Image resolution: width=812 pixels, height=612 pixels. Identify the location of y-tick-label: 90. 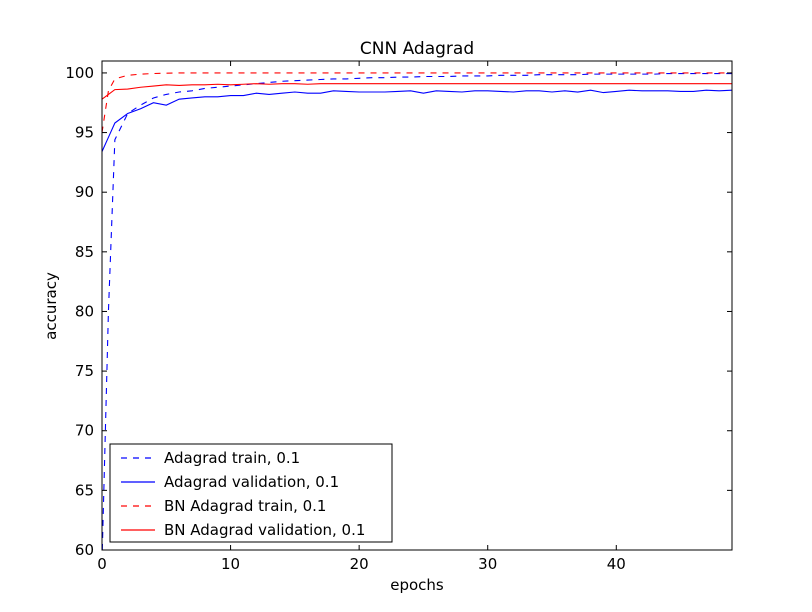
(84, 192).